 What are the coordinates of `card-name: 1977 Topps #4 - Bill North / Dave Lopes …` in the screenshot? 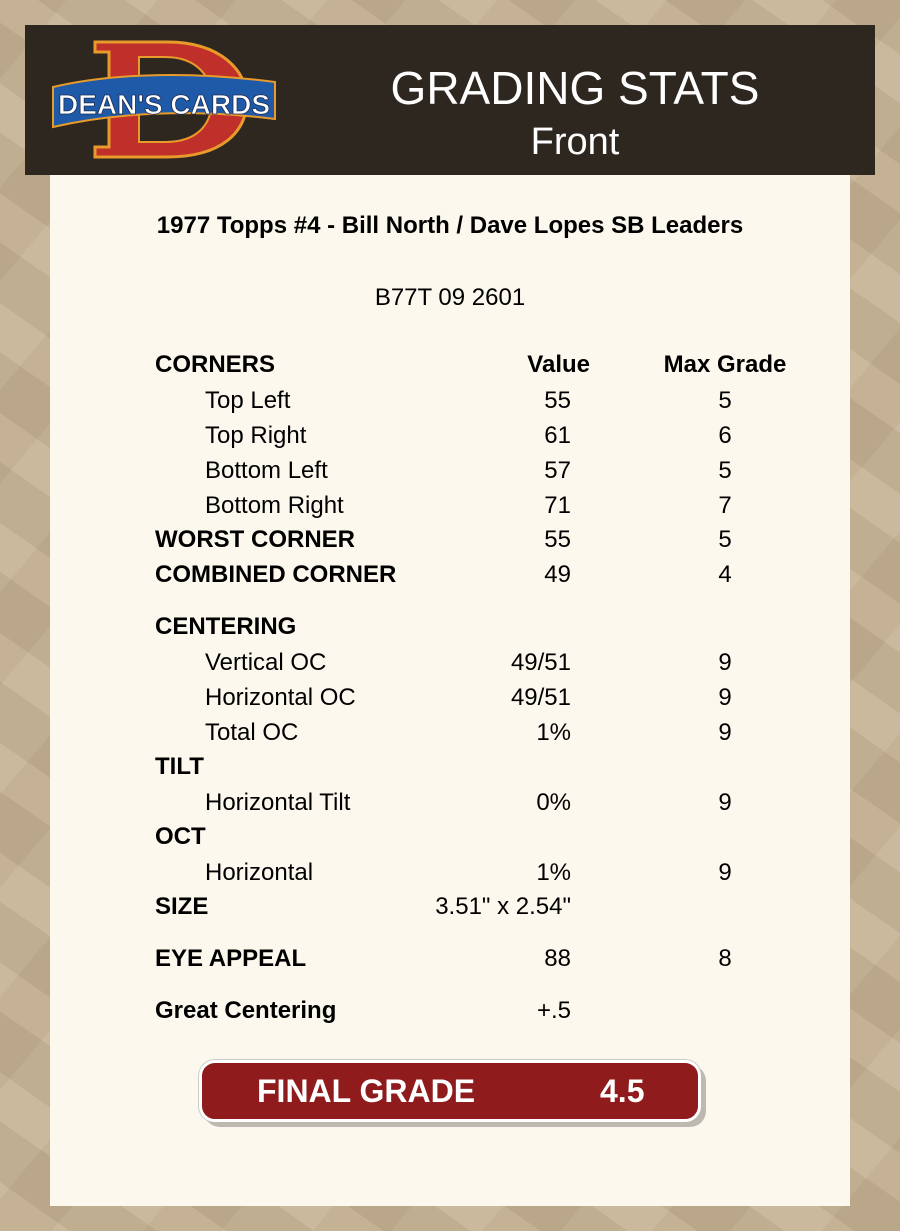 It's located at (450, 225).